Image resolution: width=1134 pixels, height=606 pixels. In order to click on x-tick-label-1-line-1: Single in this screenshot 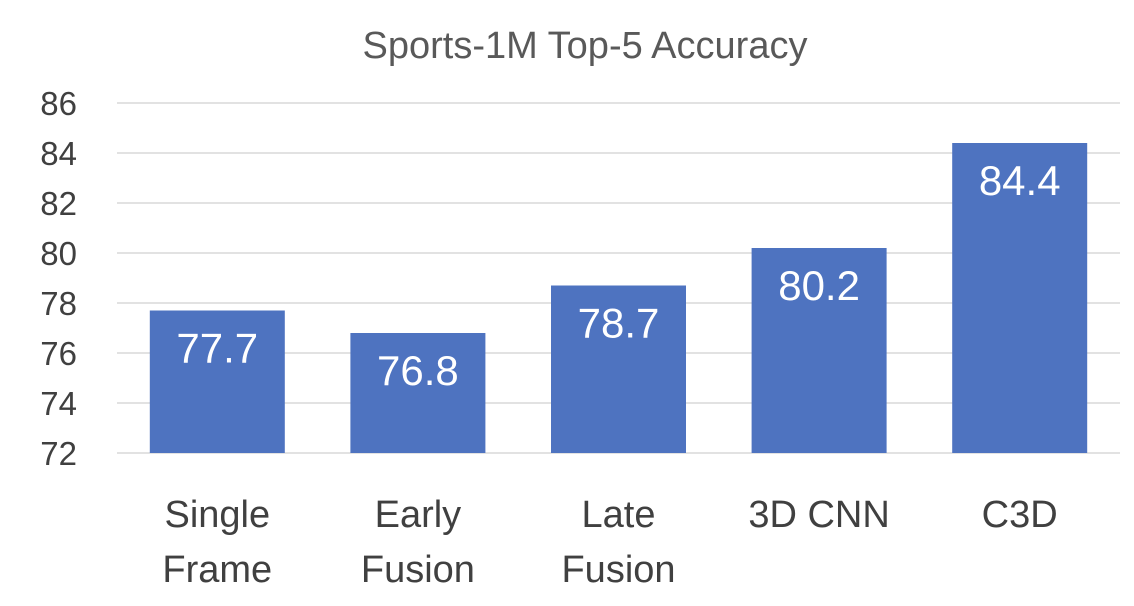, I will do `click(217, 515)`.